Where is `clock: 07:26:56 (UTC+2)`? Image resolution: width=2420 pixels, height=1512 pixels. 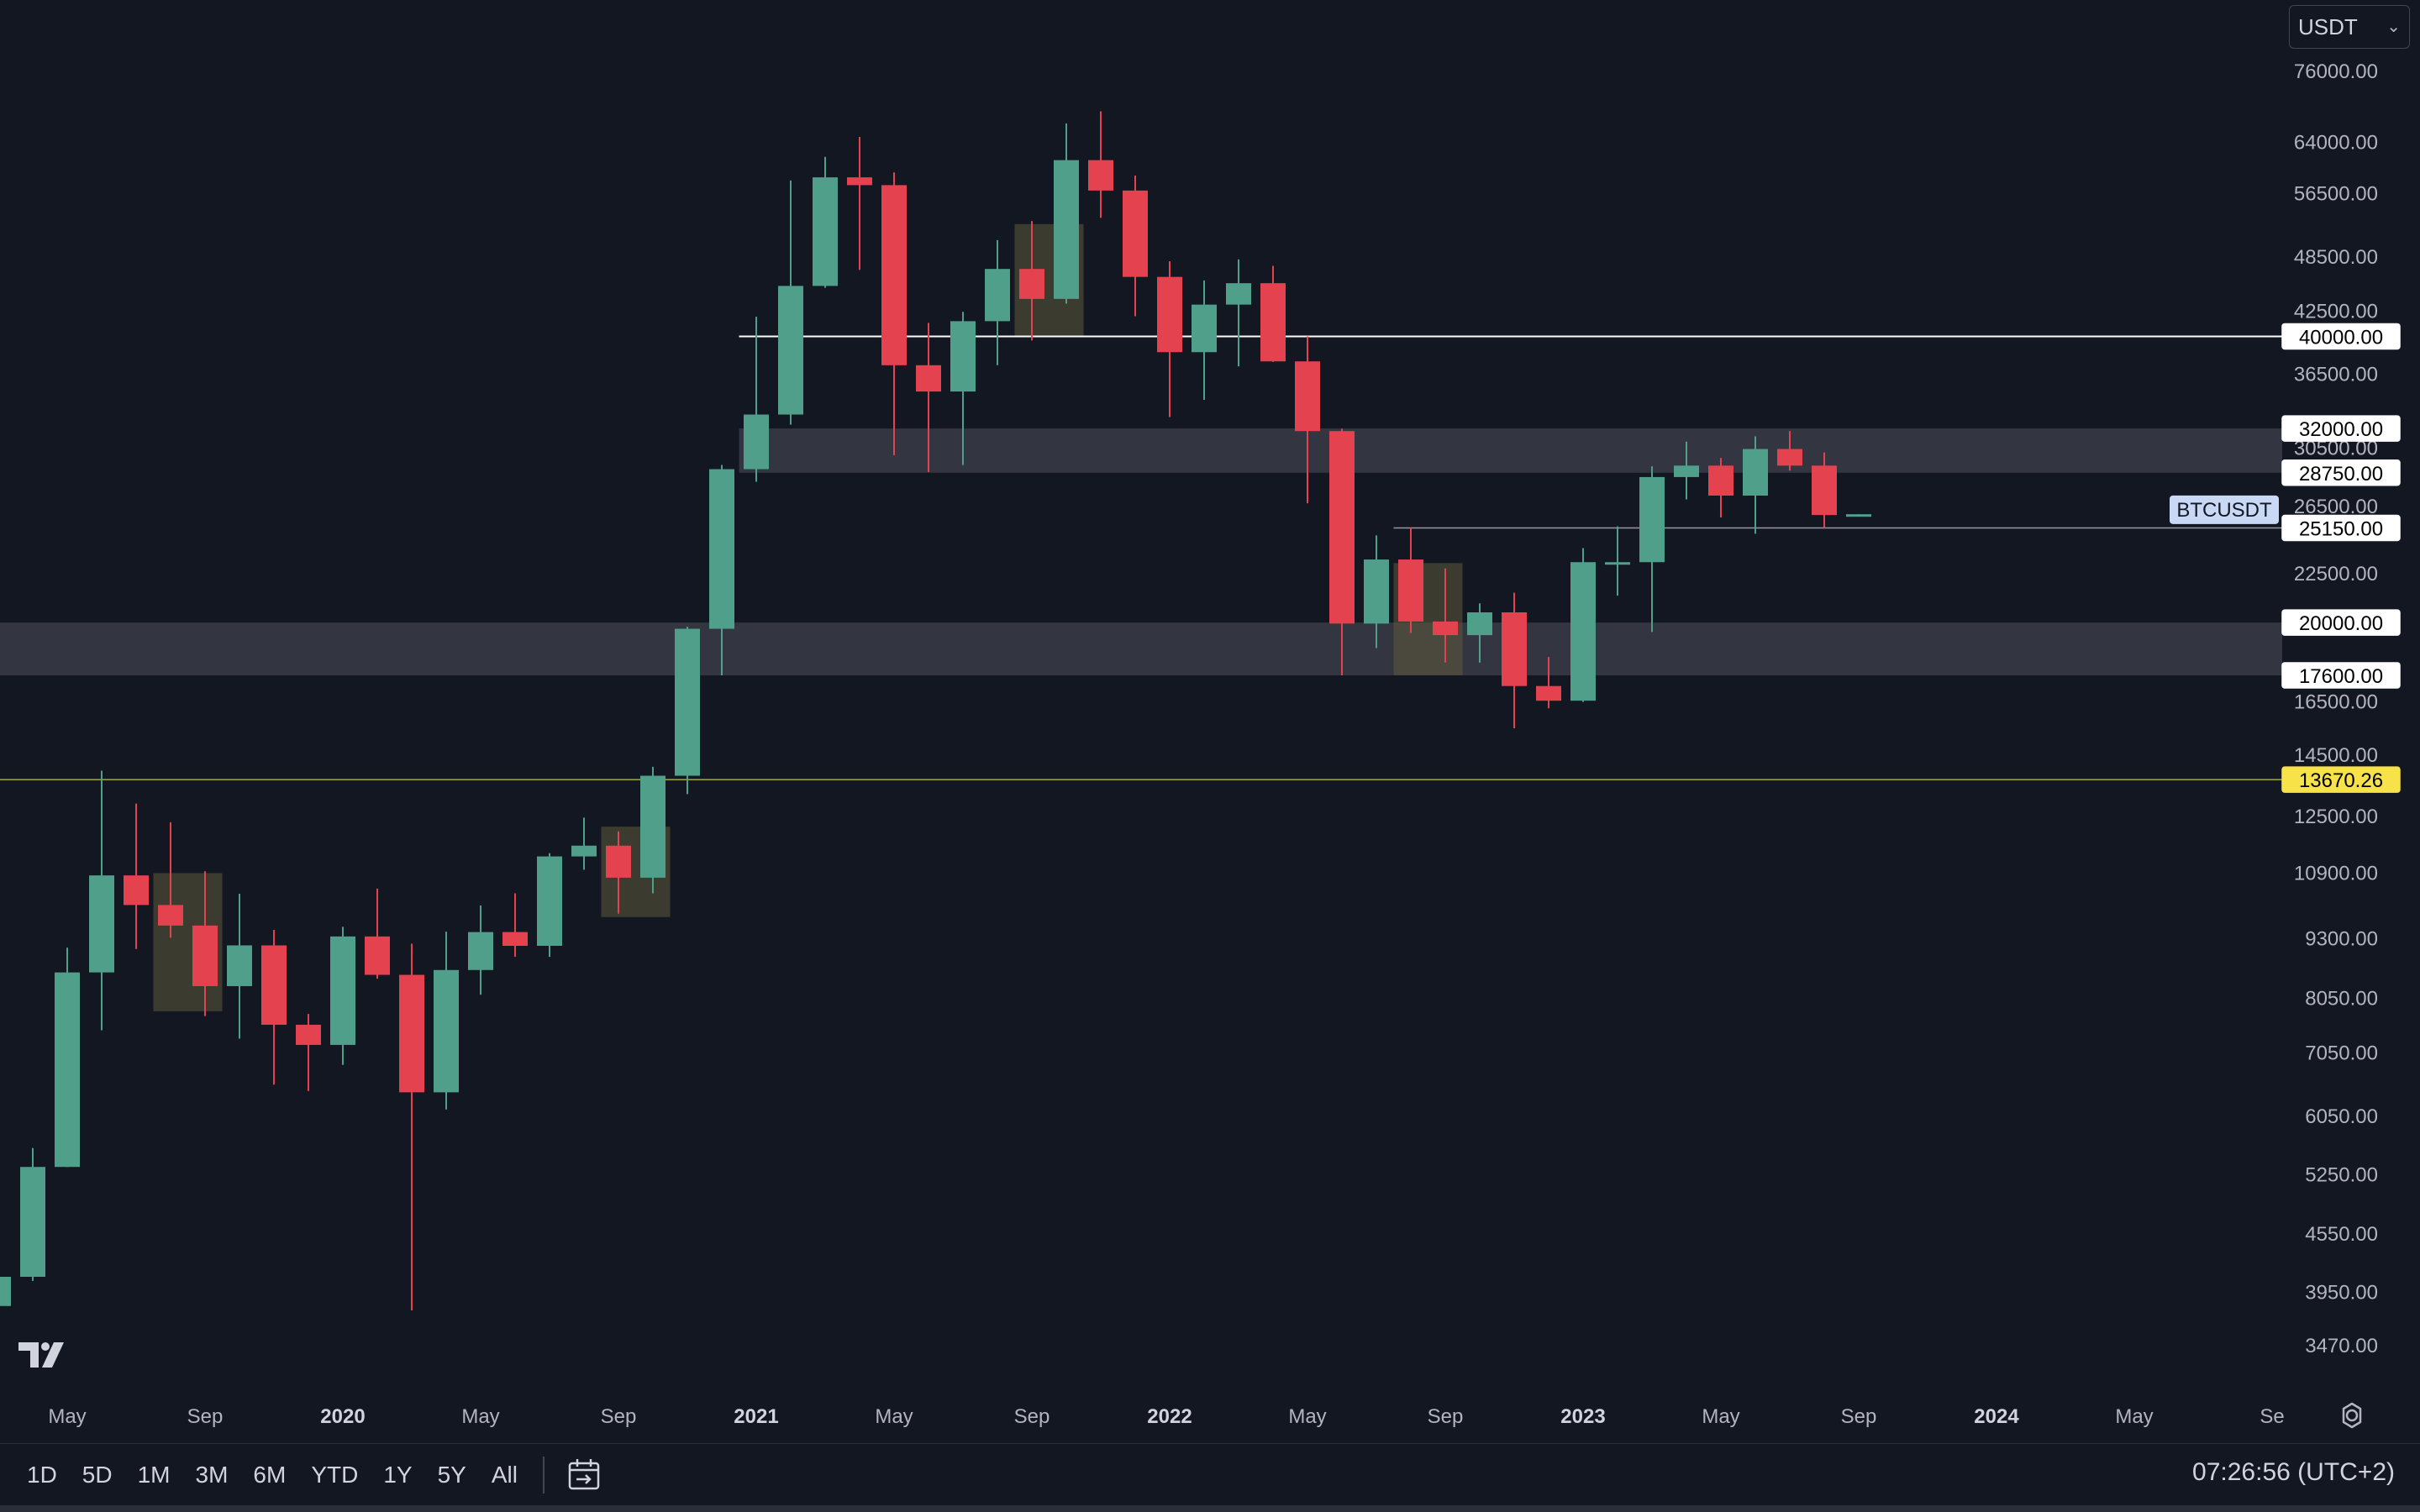
clock: 07:26:56 (UTC+2) is located at coordinates (2293, 1472).